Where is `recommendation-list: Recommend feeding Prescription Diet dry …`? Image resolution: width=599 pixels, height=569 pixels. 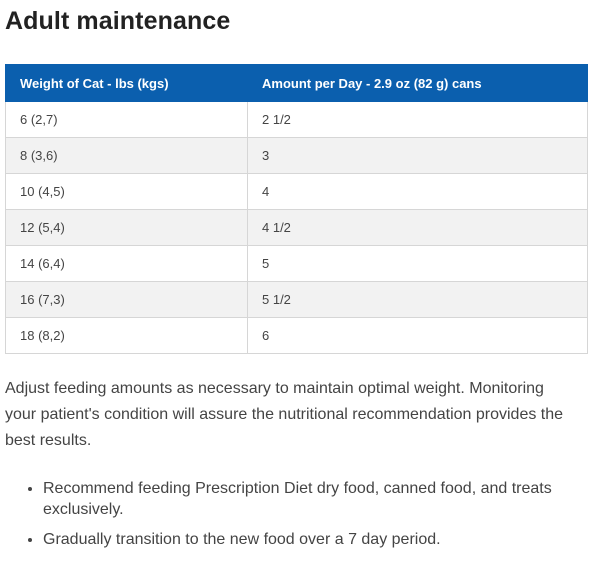 recommendation-list: Recommend feeding Prescription Diet dry … is located at coordinates (292, 518).